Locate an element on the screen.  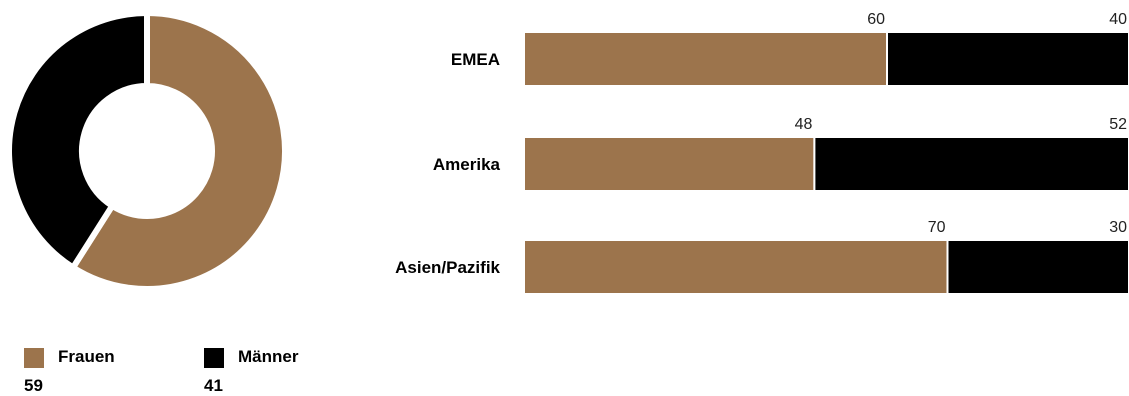
bar-value-label: 52 is located at coordinates (1118, 124).